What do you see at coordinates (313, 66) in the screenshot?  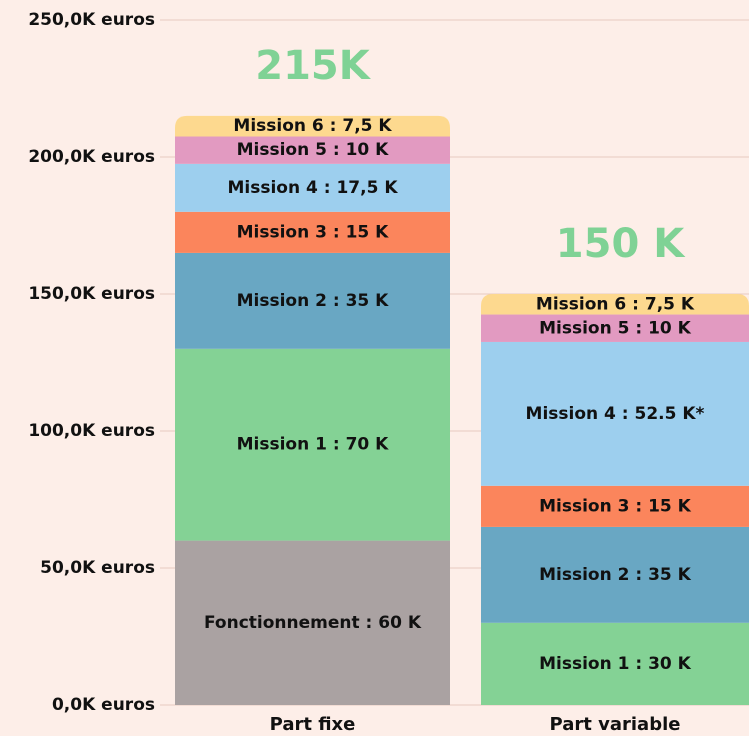 I see `total-label: 215K` at bounding box center [313, 66].